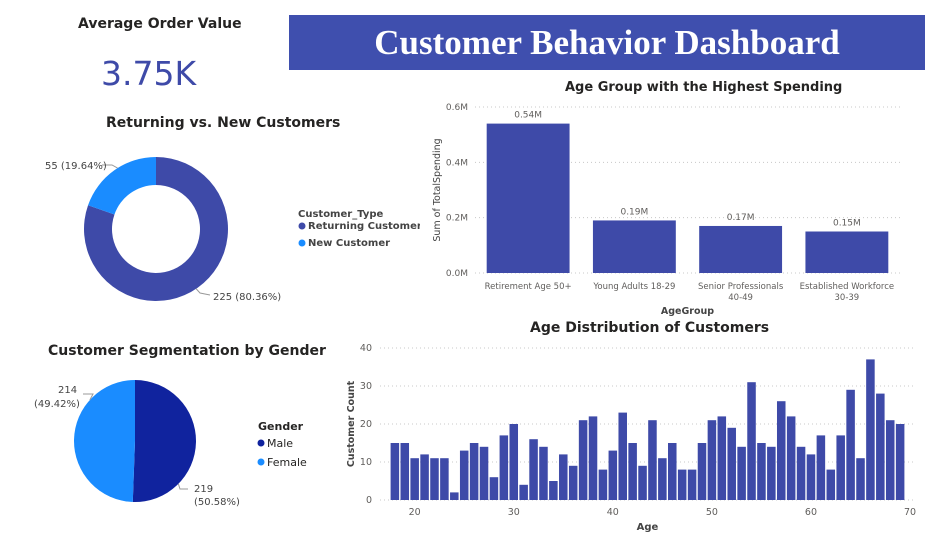  I want to click on age-spending-title: Age Group with the Highest Spending, so click(704, 87).